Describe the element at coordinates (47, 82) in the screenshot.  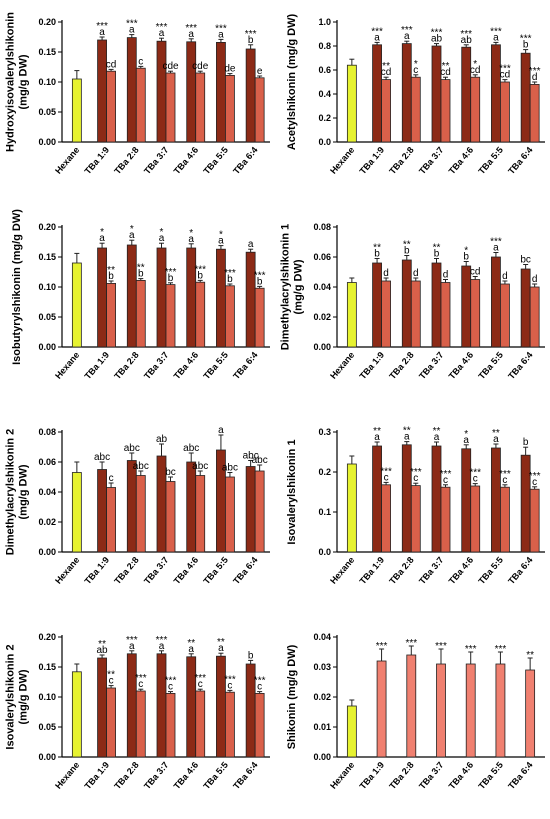
I see `y-tick-label: 0.10` at that location.